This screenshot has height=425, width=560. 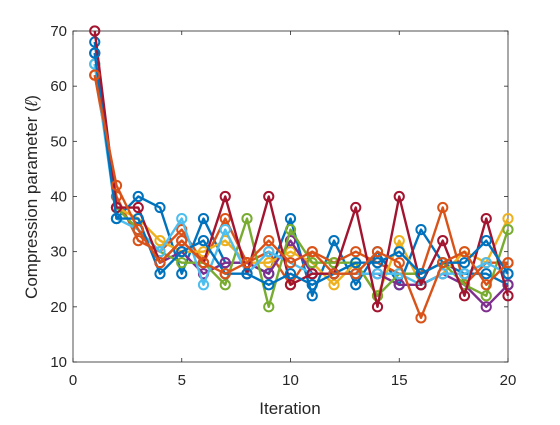 What do you see at coordinates (31, 197) in the screenshot?
I see `y-axis-label: Compression parameter (ℓ)` at bounding box center [31, 197].